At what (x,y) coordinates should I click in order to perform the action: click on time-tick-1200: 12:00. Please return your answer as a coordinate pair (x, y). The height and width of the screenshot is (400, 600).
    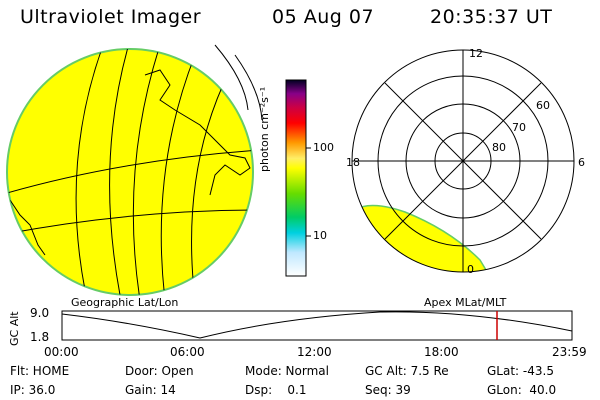
    Looking at the image, I should click on (314, 352).